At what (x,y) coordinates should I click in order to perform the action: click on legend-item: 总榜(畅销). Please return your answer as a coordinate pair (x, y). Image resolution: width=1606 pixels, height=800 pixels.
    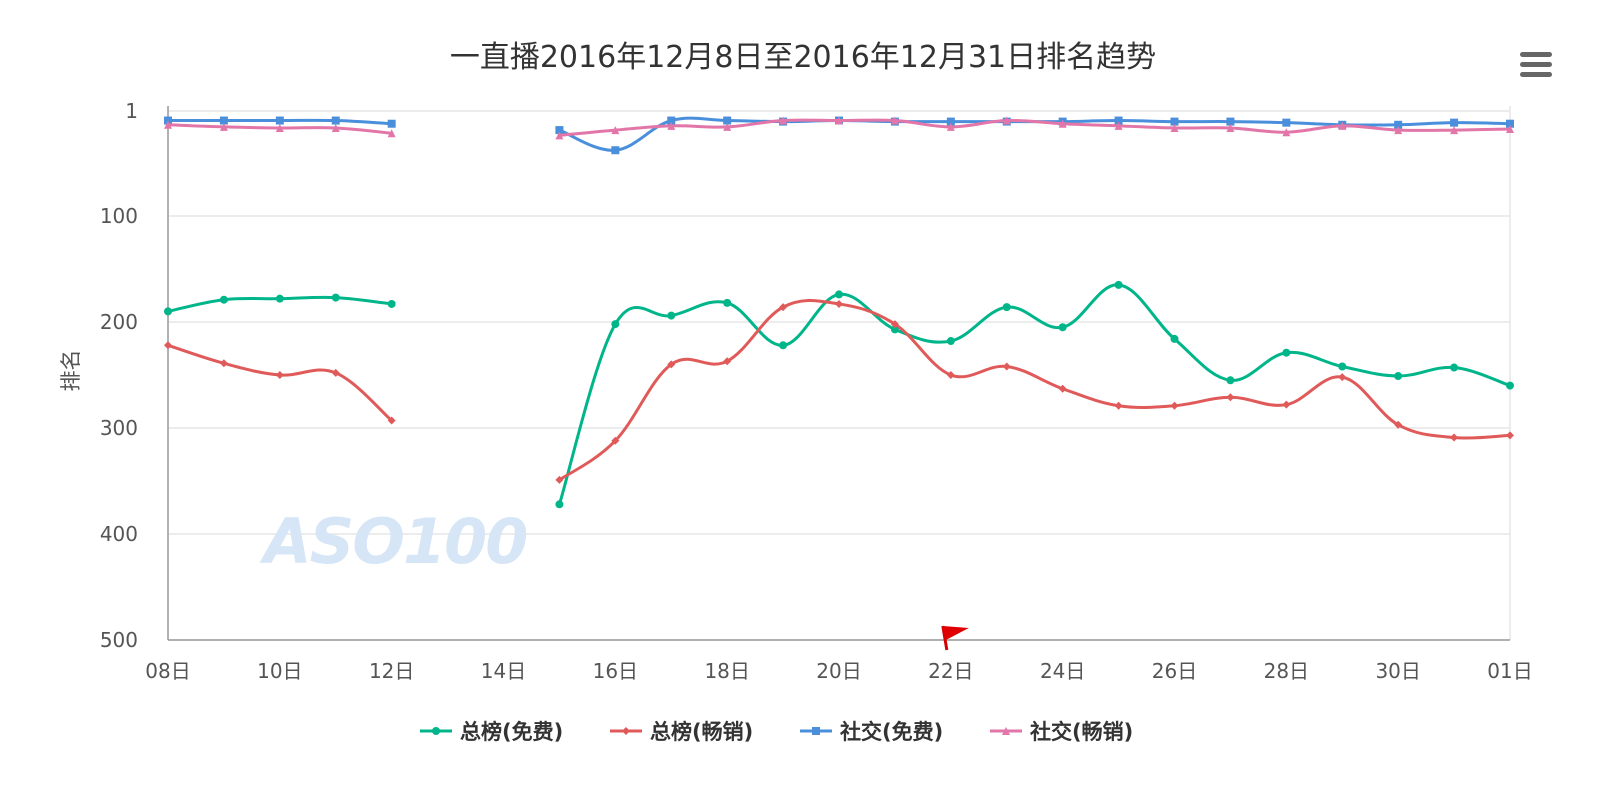
    Looking at the image, I should click on (681, 732).